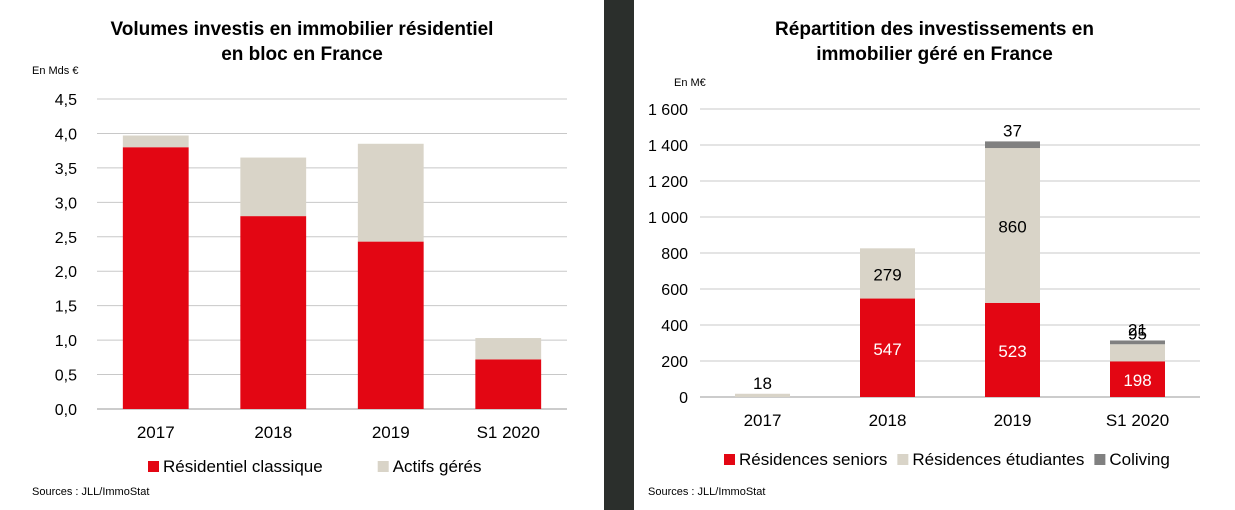 The height and width of the screenshot is (510, 1235). I want to click on data-label: 523, so click(1012, 351).